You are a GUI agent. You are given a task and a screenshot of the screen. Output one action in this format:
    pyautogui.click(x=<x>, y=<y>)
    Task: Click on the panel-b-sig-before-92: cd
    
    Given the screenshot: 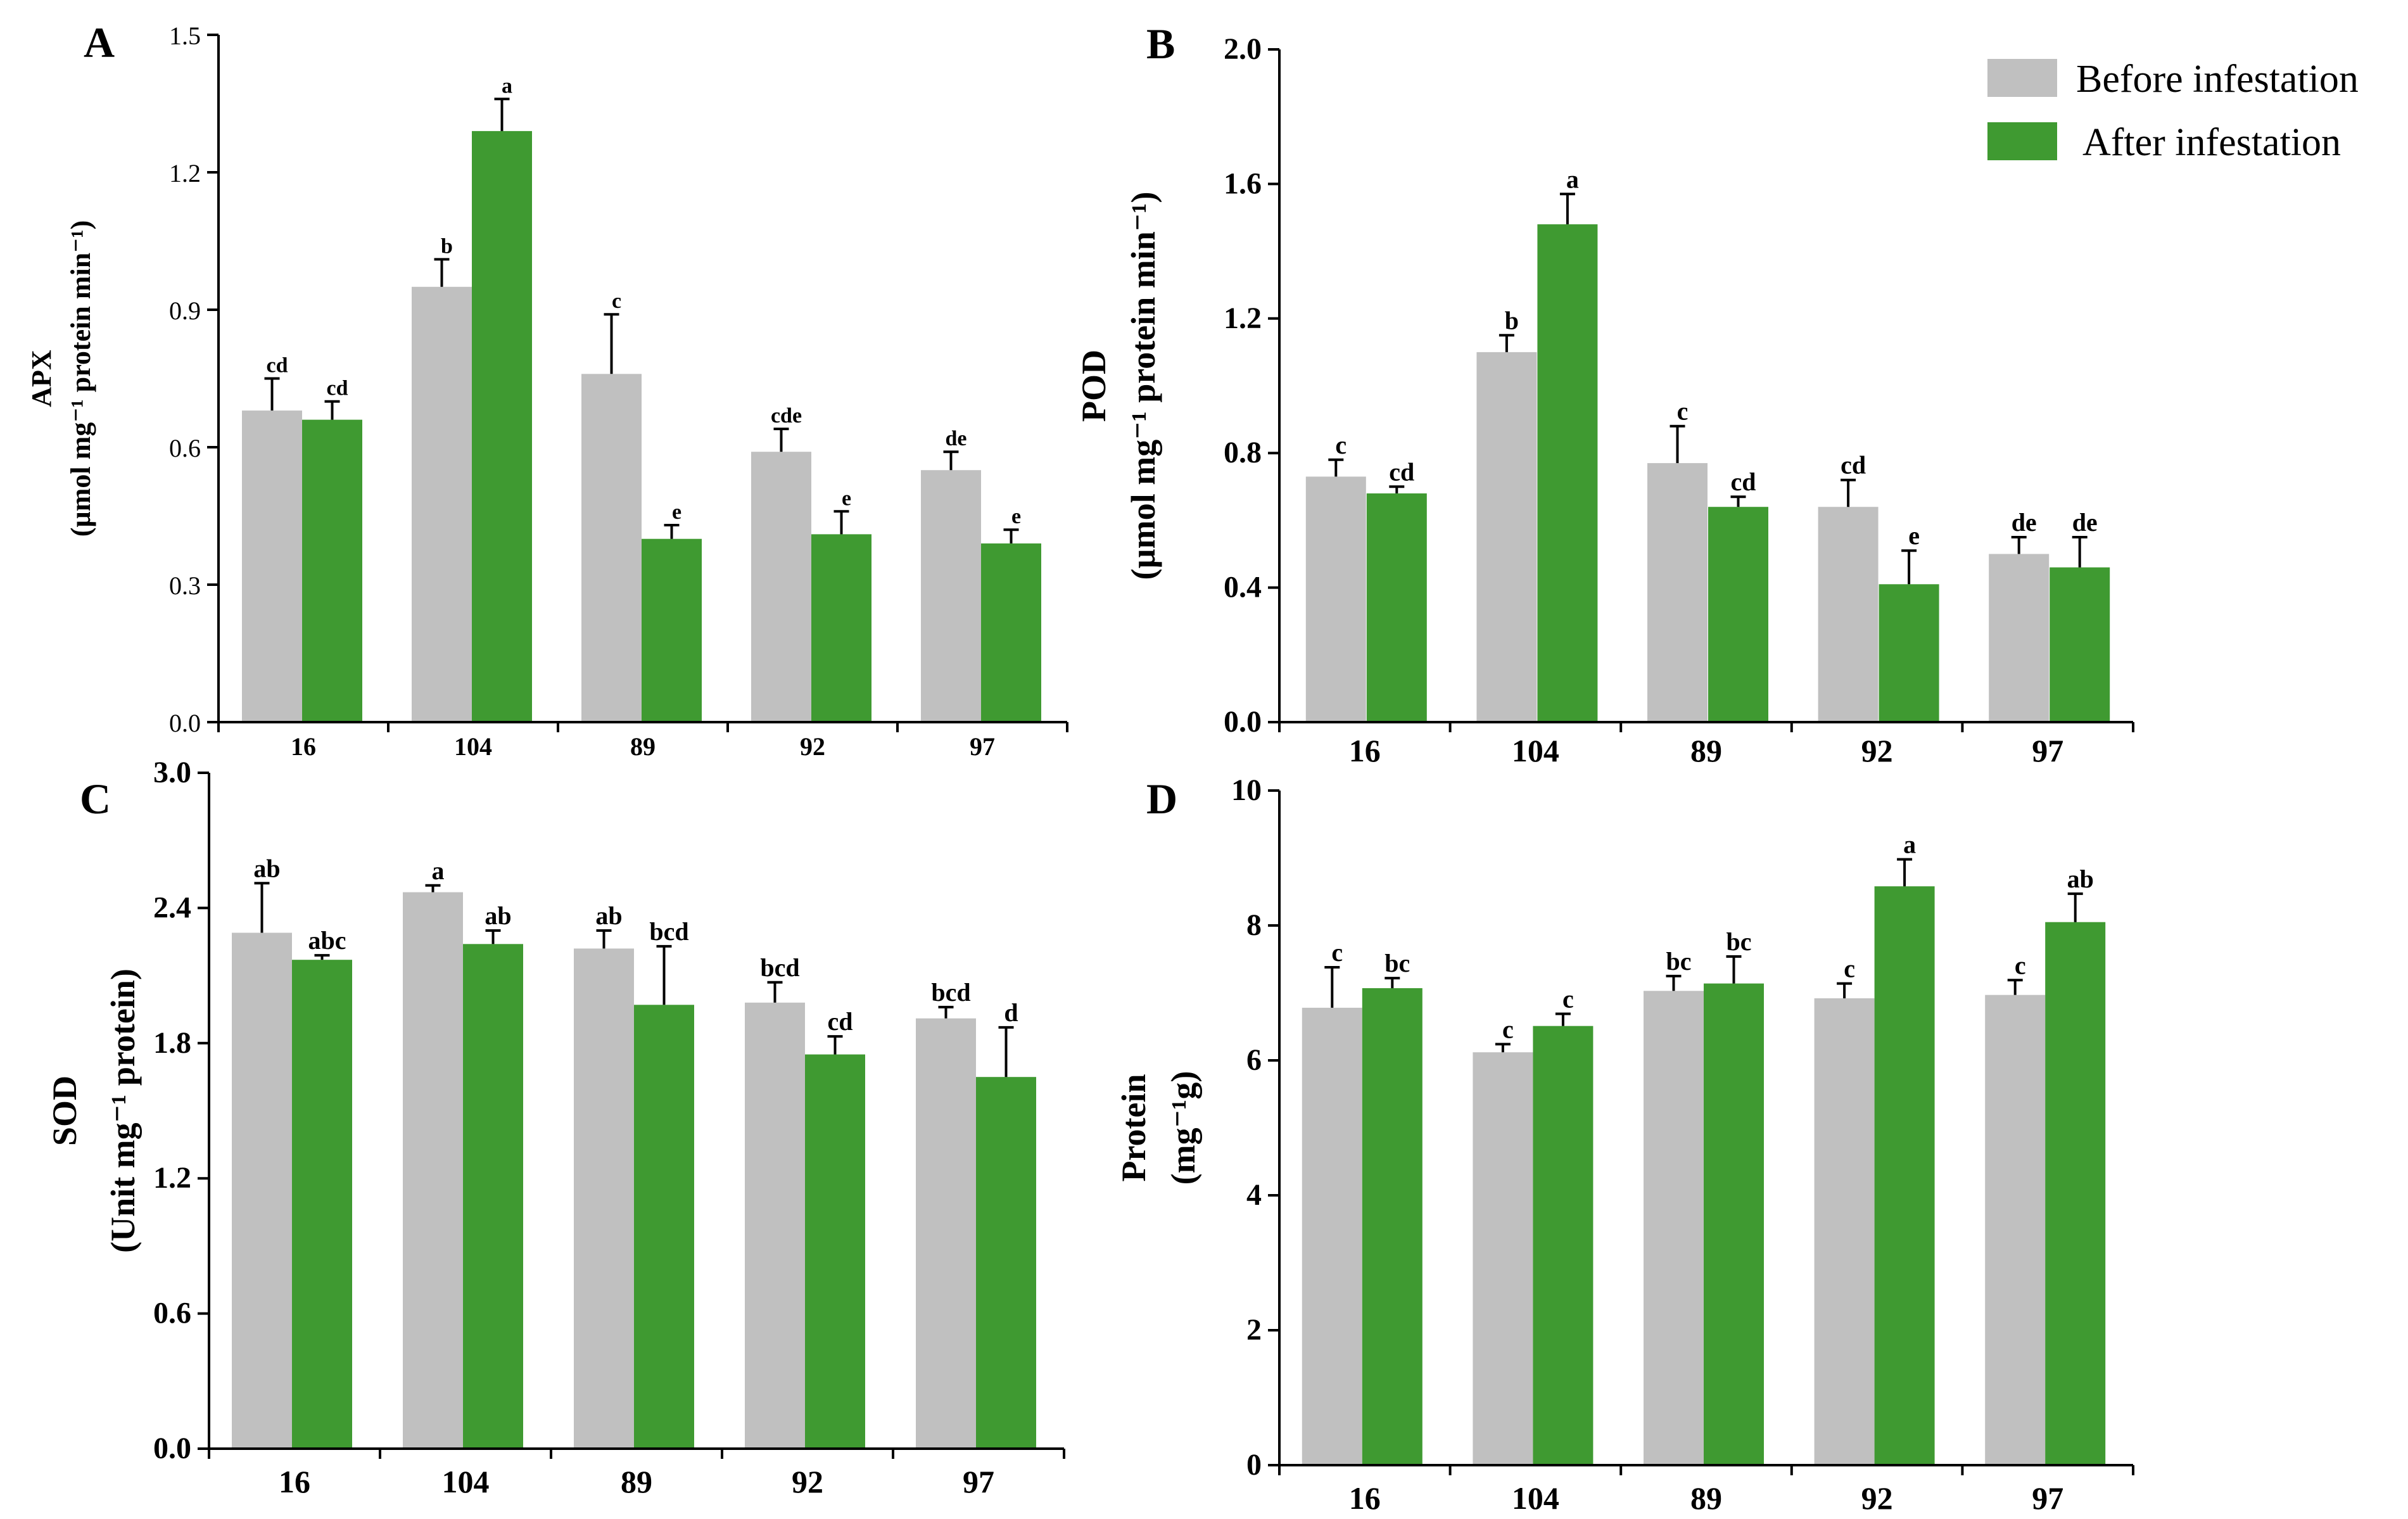 What is the action you would take?
    pyautogui.click(x=1853, y=465)
    